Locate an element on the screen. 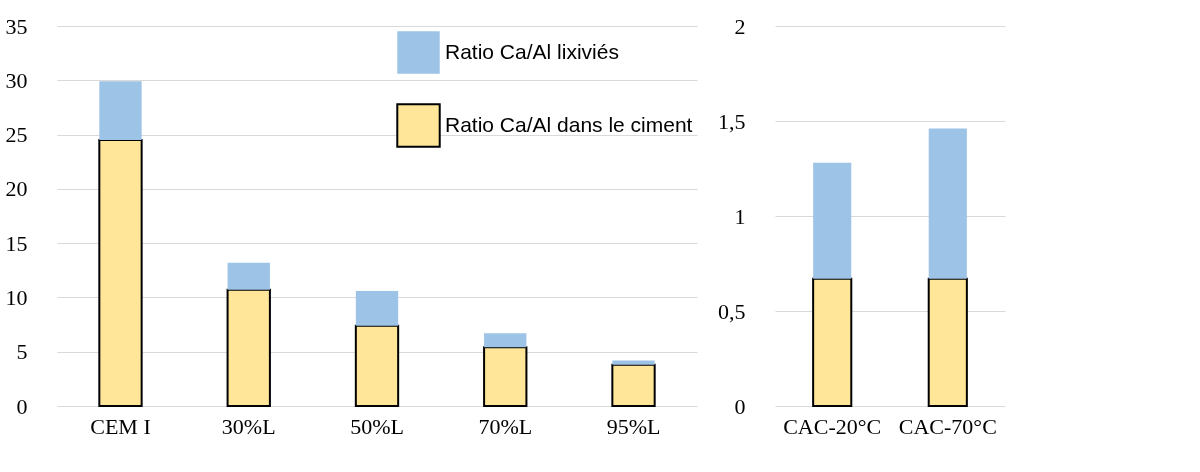 This screenshot has height=472, width=1200. legend-label: Ratio Ca/Al dans le ciment is located at coordinates (569, 124).